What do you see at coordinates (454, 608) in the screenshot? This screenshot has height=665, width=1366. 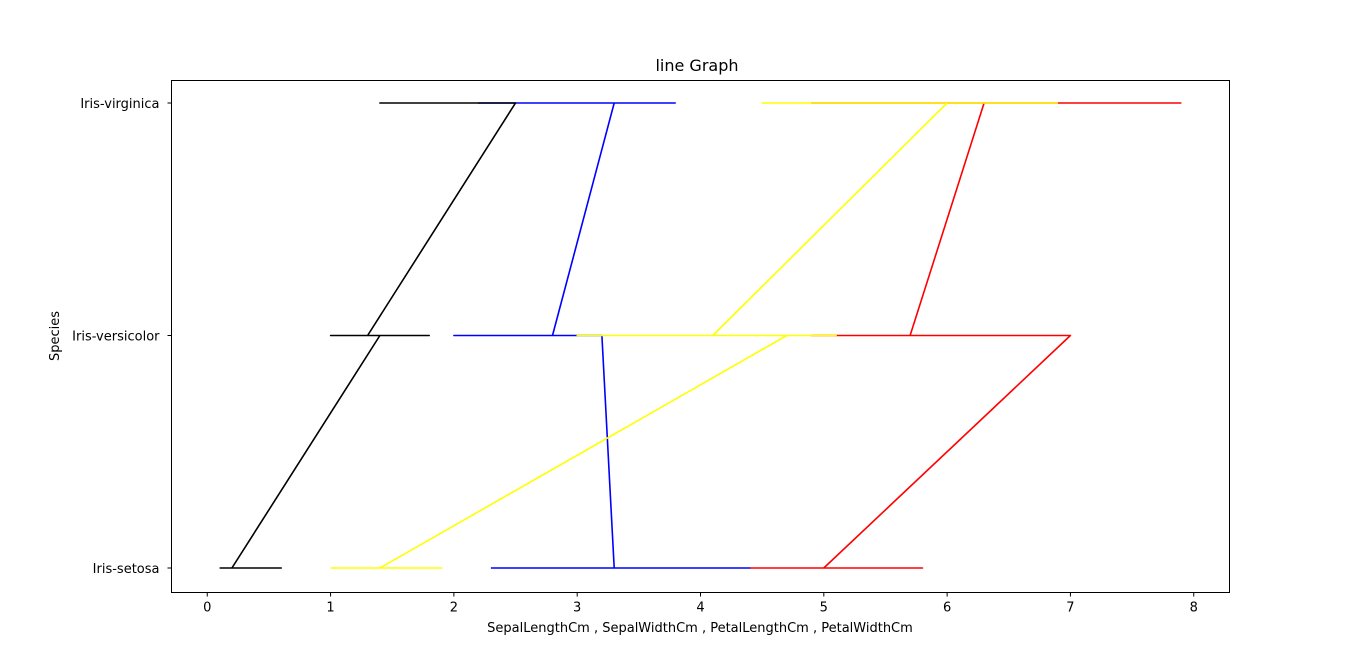 I see `x-tick-label: 2` at bounding box center [454, 608].